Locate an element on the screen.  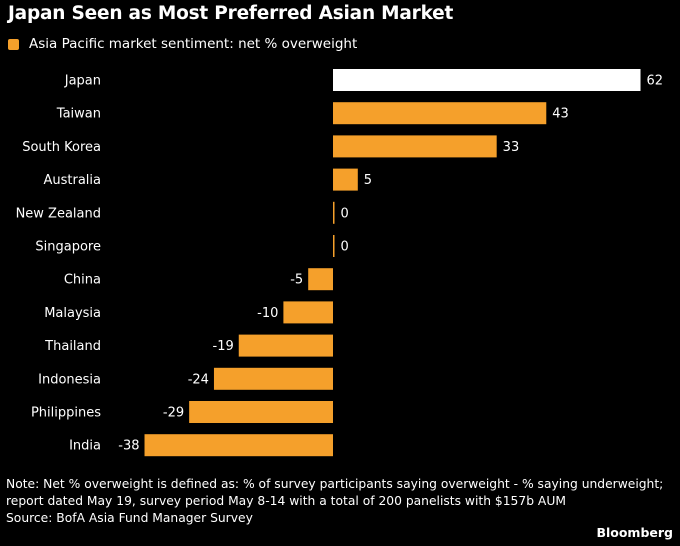
category-label: Malaysia is located at coordinates (72, 313).